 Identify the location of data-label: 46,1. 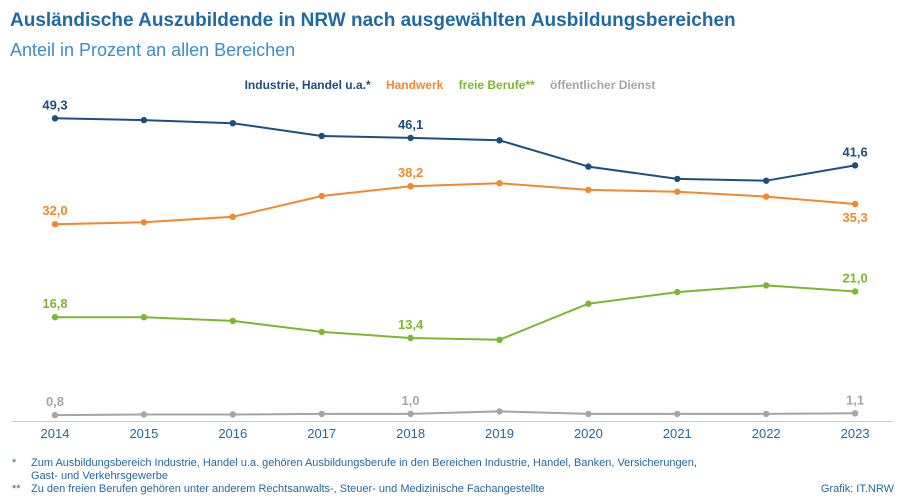
(410, 124).